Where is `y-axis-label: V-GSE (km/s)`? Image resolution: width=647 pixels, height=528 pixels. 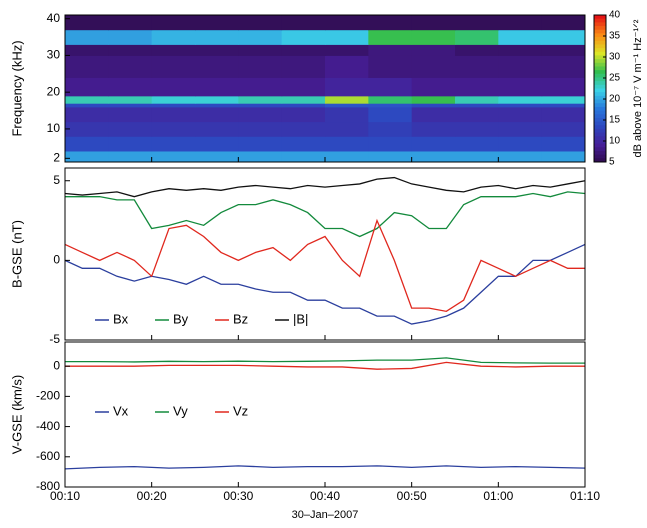 y-axis-label: V-GSE (km/s) is located at coordinates (16, 414).